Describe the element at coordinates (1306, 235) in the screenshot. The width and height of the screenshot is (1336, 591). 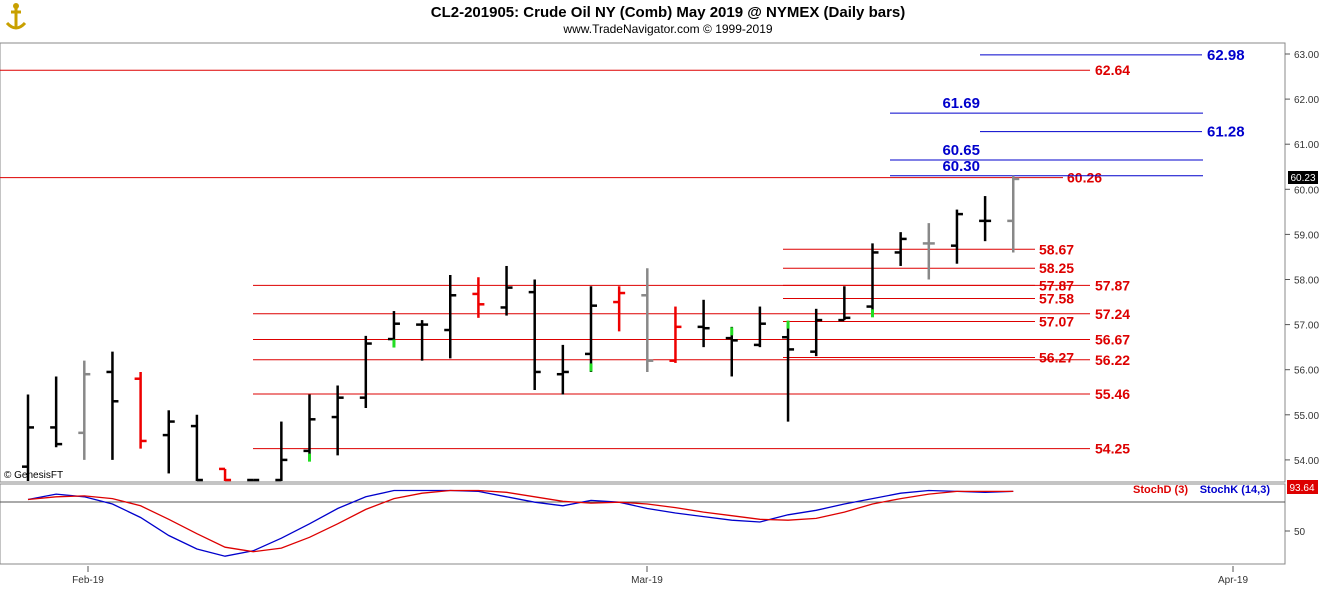
I see `price-tick-label: 59.00` at that location.